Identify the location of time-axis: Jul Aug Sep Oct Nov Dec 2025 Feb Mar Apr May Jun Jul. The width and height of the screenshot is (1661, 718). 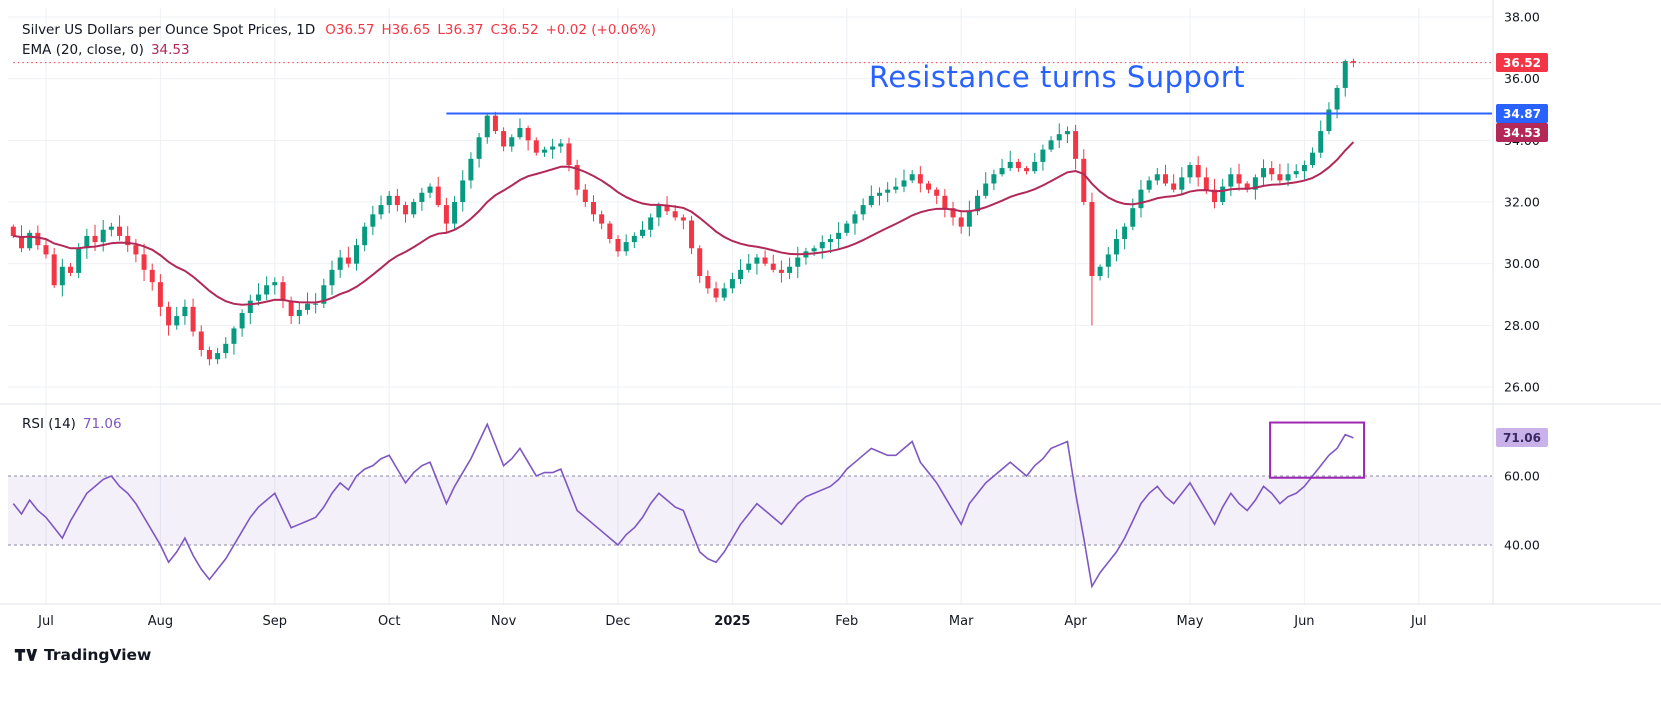
(731, 621).